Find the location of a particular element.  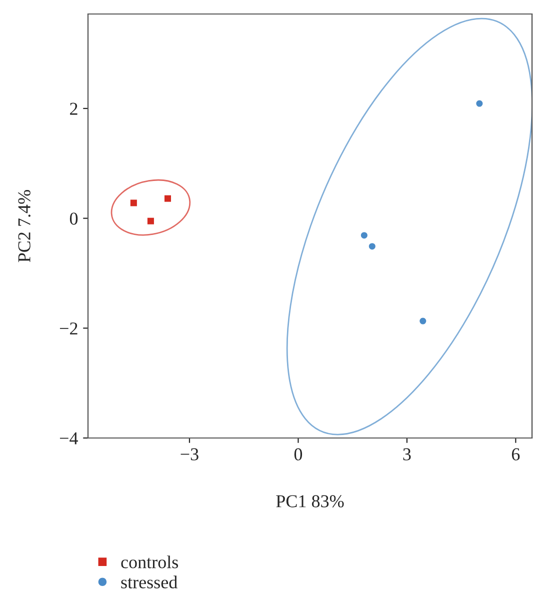

x-tick-label: 6 is located at coordinates (516, 454).